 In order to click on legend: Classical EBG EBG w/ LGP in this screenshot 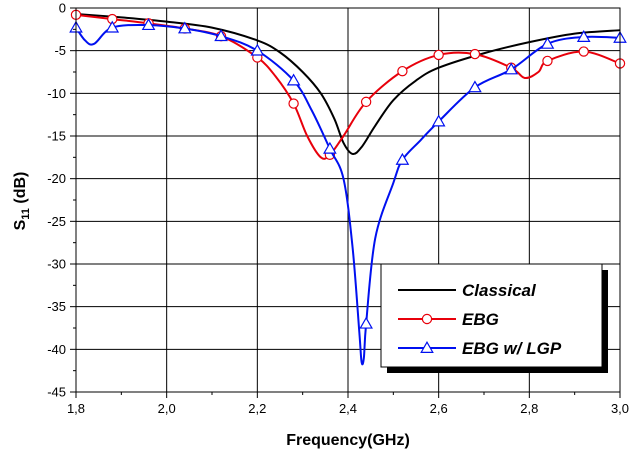, I will do `click(494, 318)`.